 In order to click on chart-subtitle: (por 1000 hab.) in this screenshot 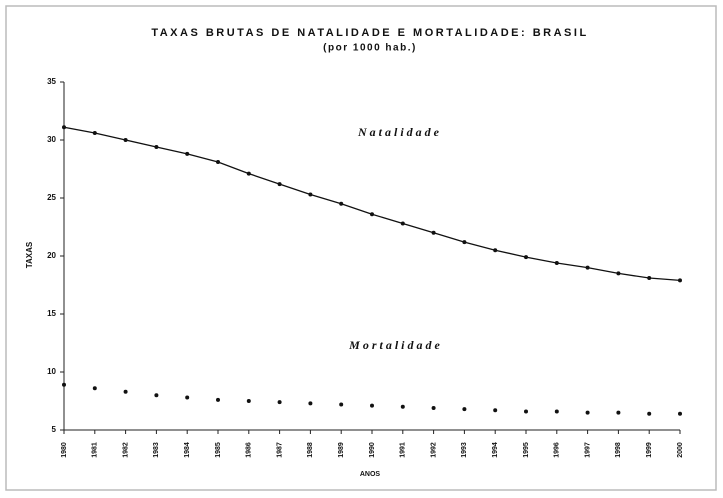, I will do `click(370, 48)`.